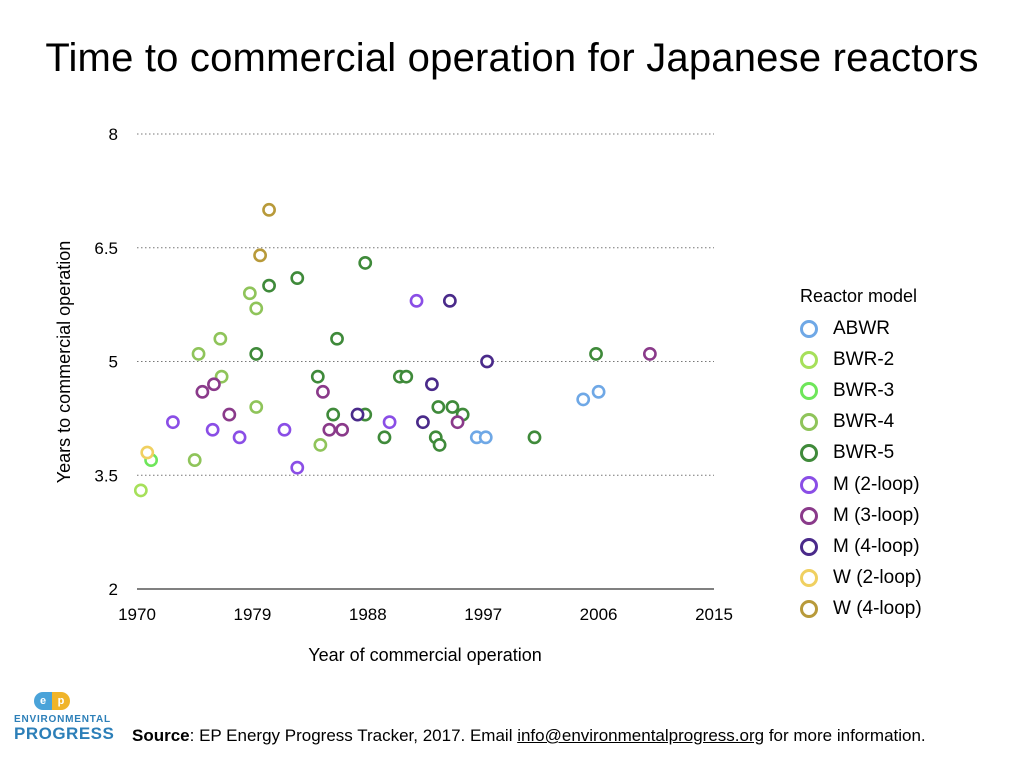  What do you see at coordinates (106, 248) in the screenshot?
I see `y-tick-label: 6.5` at bounding box center [106, 248].